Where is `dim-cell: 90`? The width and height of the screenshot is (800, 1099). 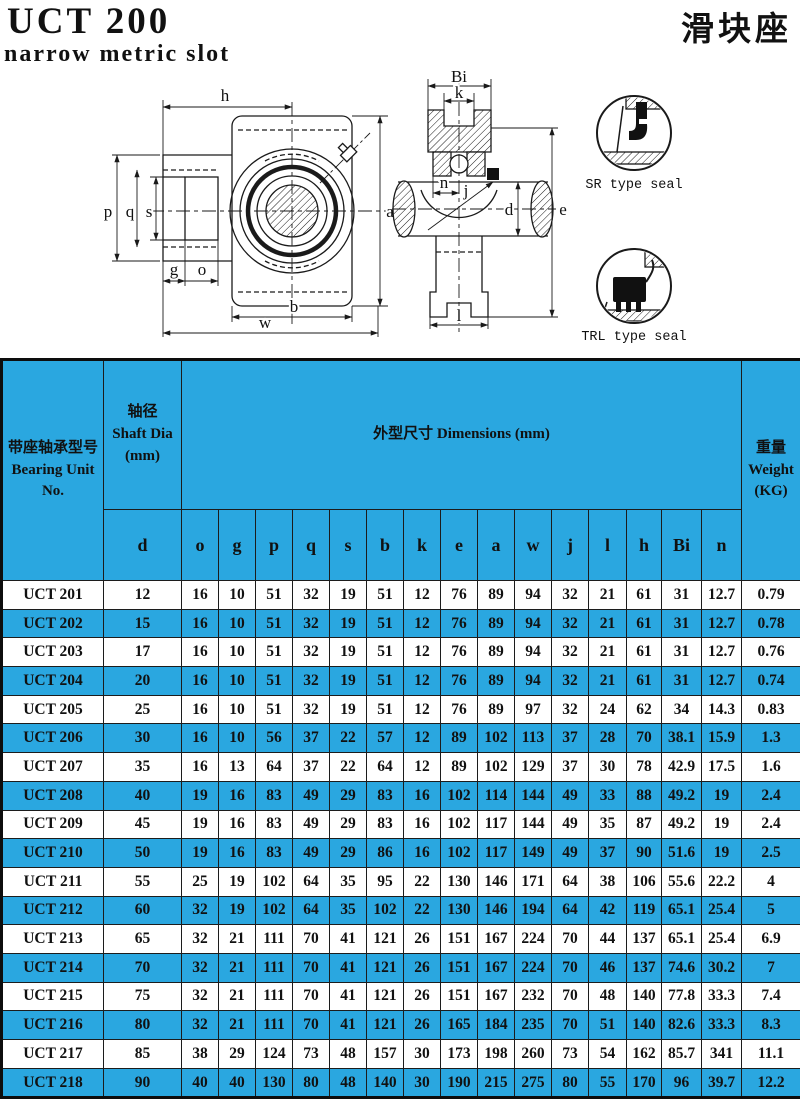 dim-cell: 90 is located at coordinates (143, 1083).